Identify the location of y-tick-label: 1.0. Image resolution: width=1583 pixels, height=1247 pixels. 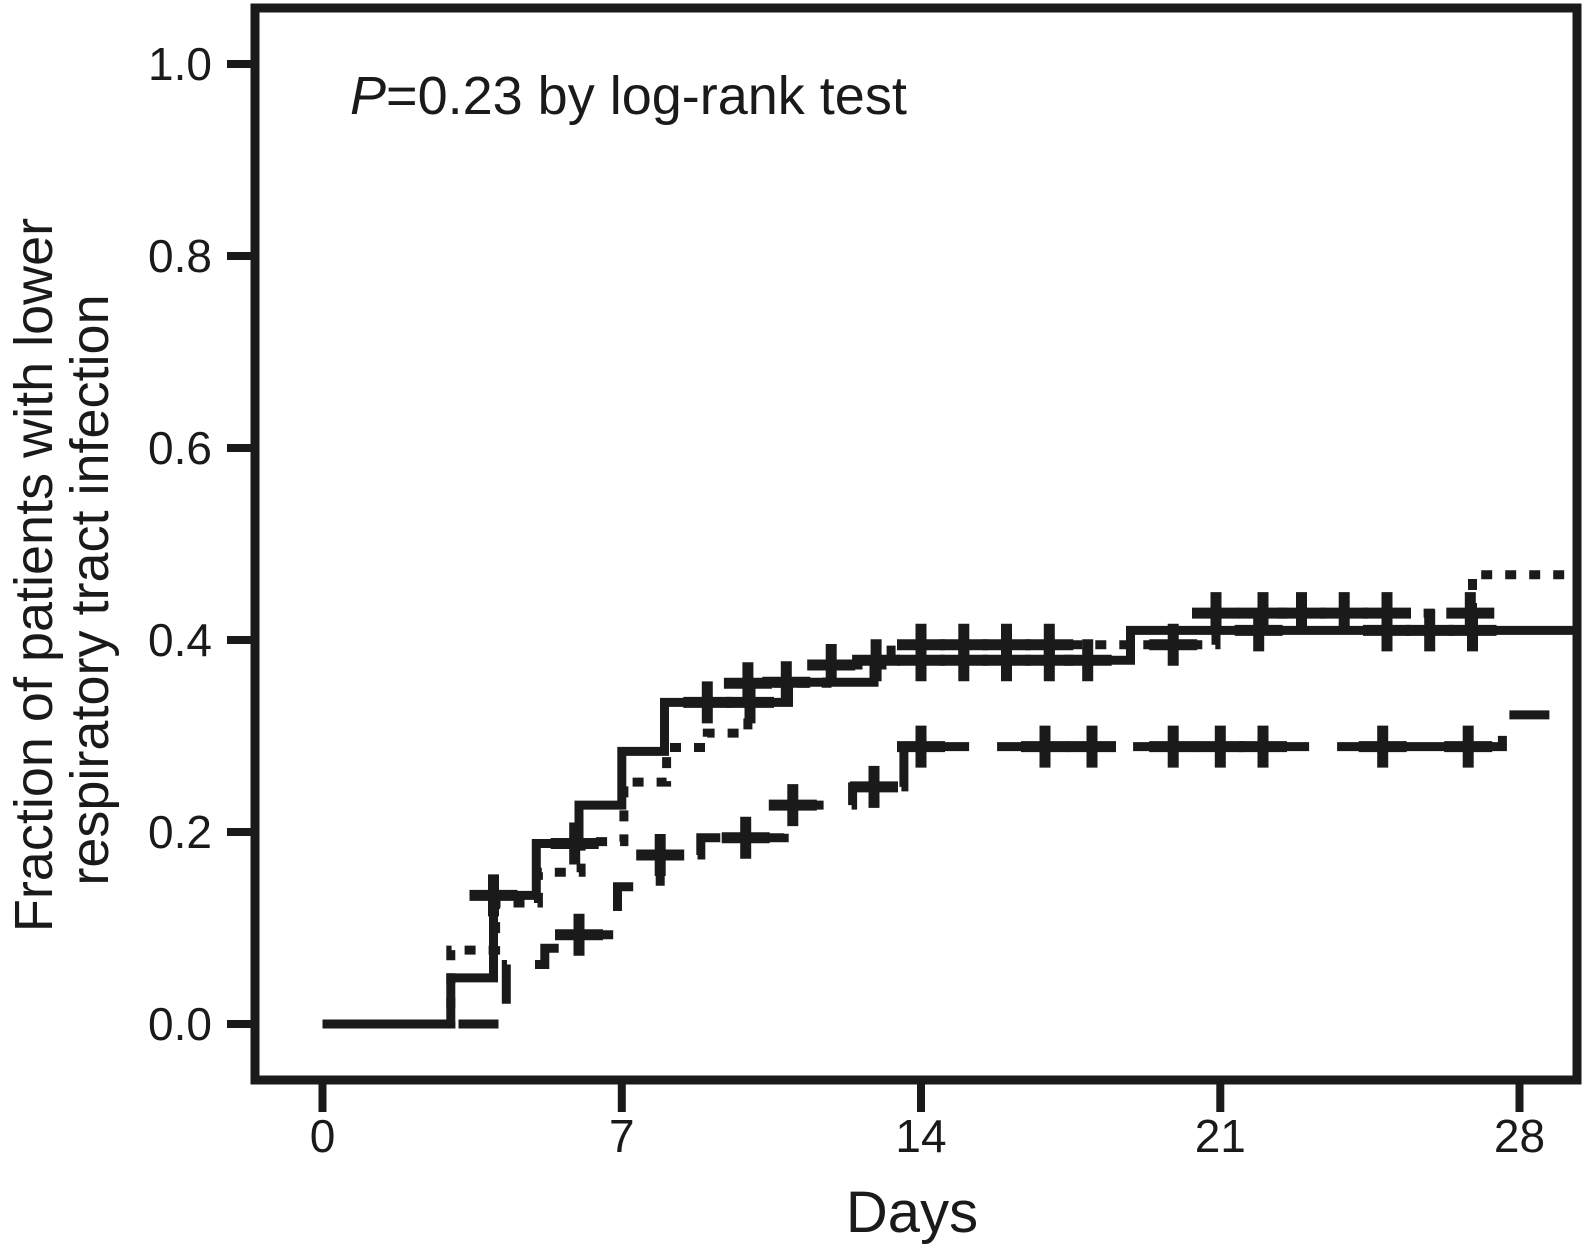
(180, 64).